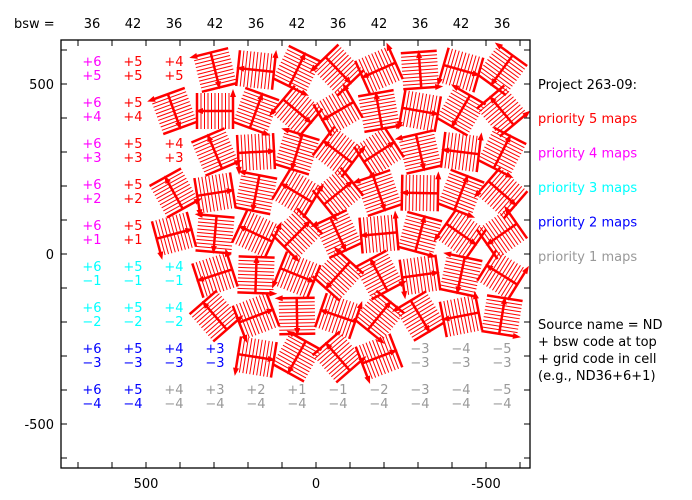  I want to click on cell-col-code: +4, so click(173, 144).